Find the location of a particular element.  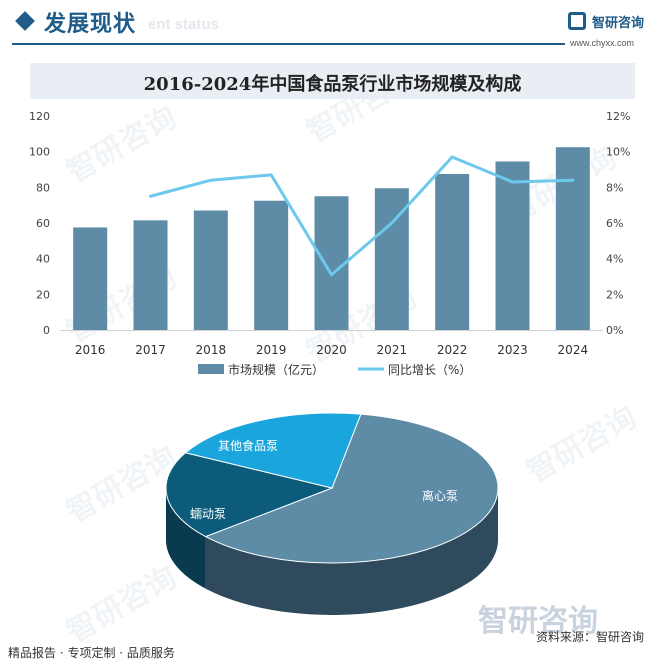

legend-line-label: 同比增长（%） is located at coordinates (429, 370).